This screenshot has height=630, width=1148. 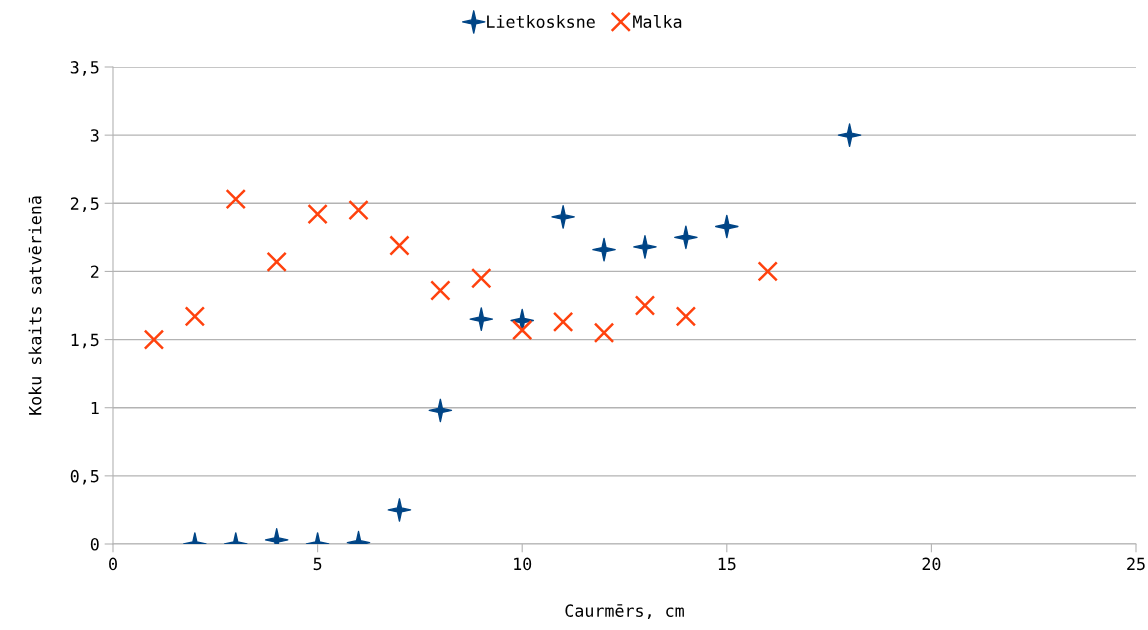 What do you see at coordinates (95, 271) in the screenshot?
I see `y-tick-label: 2` at bounding box center [95, 271].